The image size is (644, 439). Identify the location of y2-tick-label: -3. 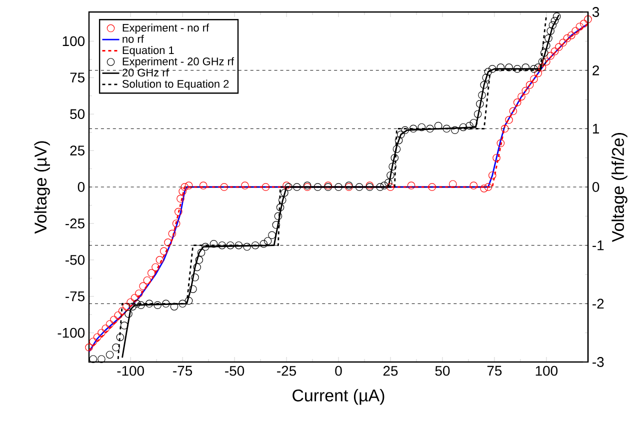
(598, 362).